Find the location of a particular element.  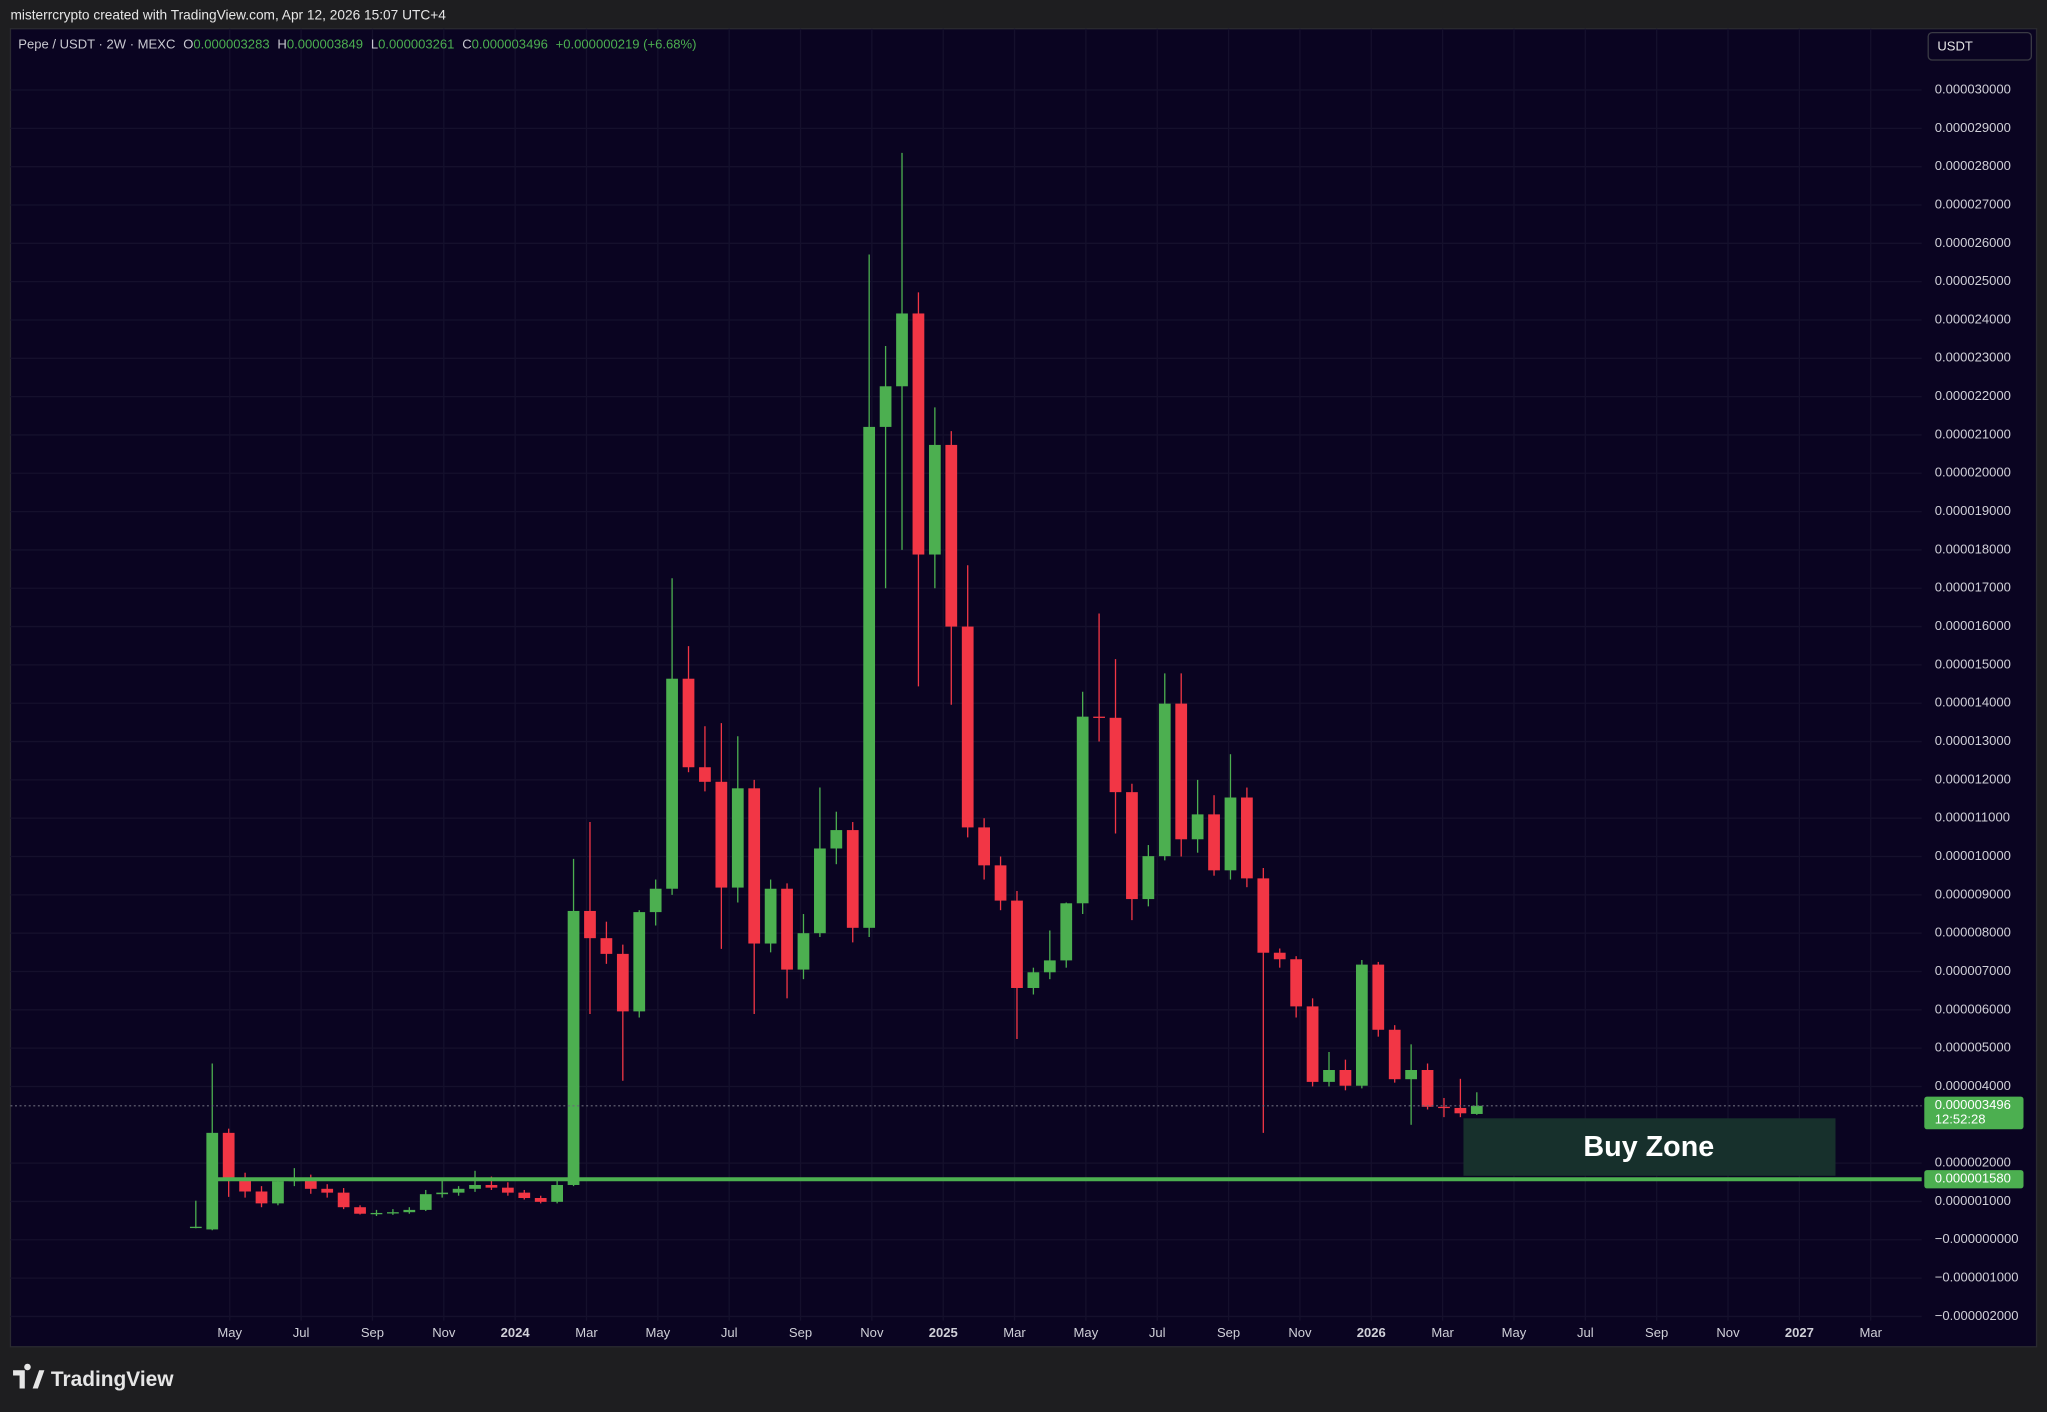

price-countdown: 12:52:28 is located at coordinates (1960, 1119).